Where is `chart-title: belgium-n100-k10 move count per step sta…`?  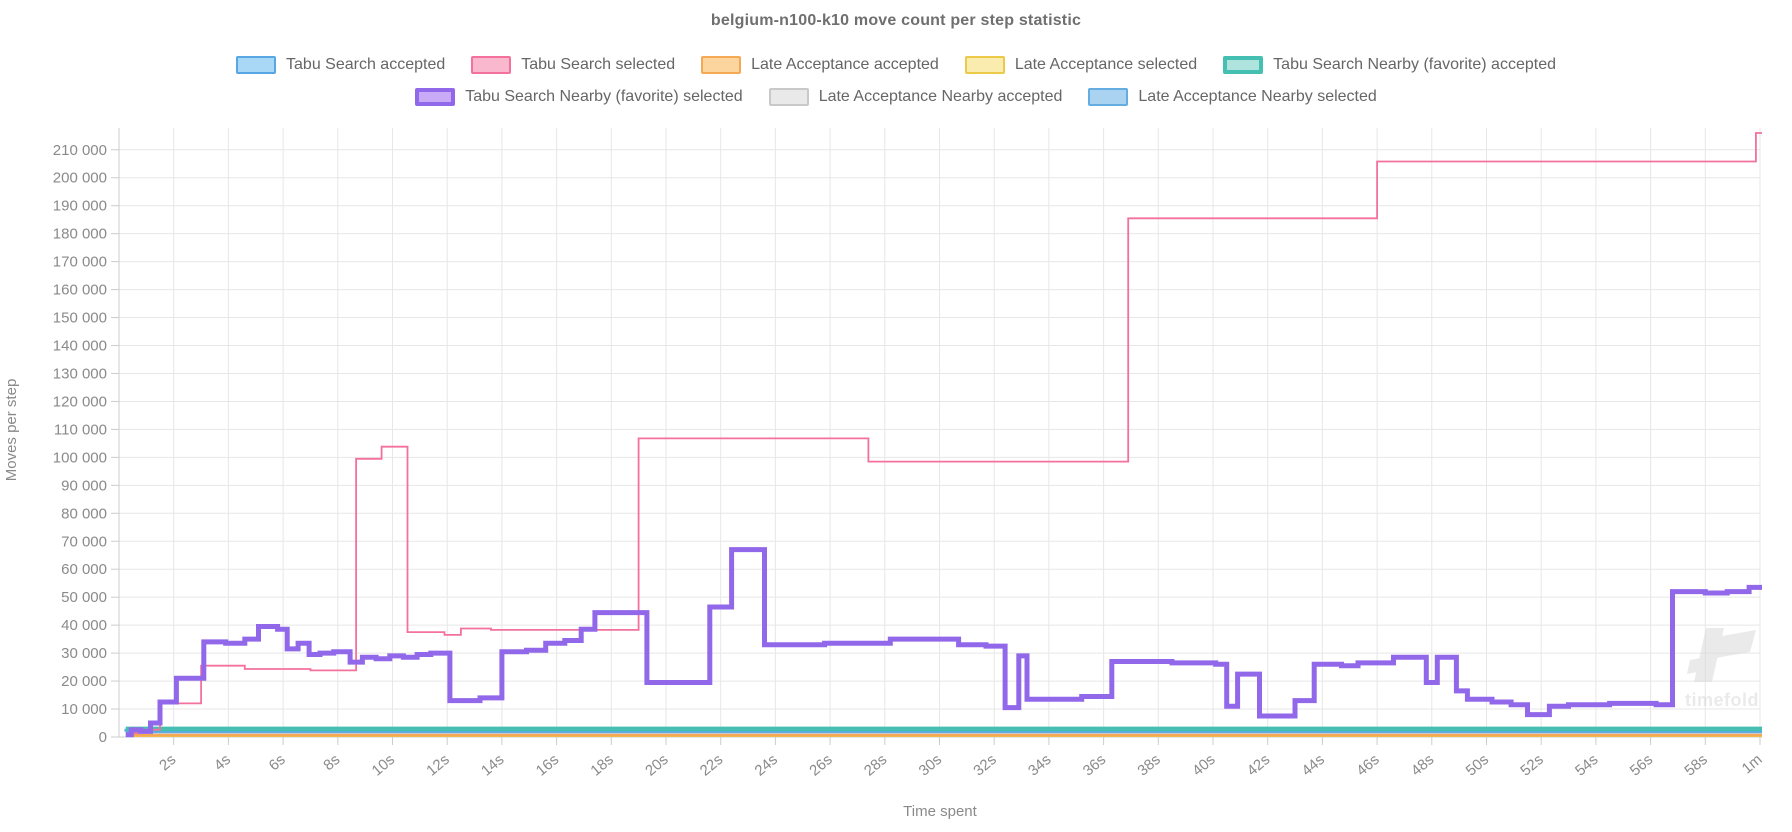
chart-title: belgium-n100-k10 move count per step sta… is located at coordinates (896, 20).